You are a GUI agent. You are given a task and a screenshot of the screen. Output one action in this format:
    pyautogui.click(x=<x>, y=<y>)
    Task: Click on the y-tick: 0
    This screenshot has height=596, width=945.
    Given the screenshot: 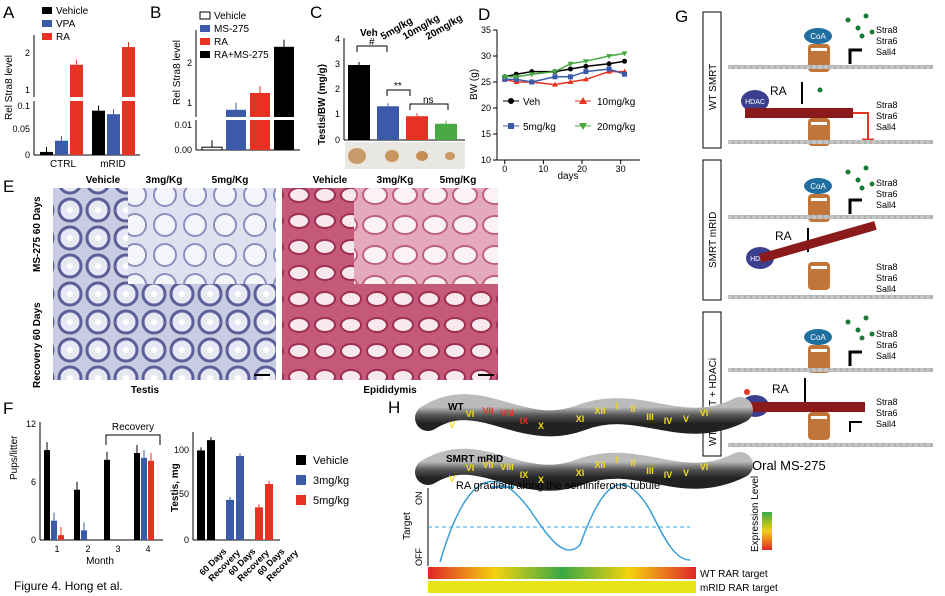 What is the action you would take?
    pyautogui.click(x=33, y=540)
    